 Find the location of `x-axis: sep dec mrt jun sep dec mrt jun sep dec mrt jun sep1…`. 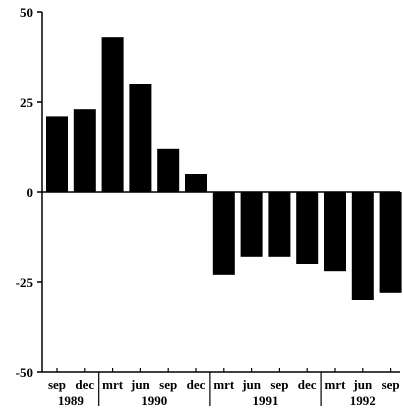

x-axis: sep dec mrt jun sep dec mrt jun sep dec mrt jun sep1… is located at coordinates (221, 388).